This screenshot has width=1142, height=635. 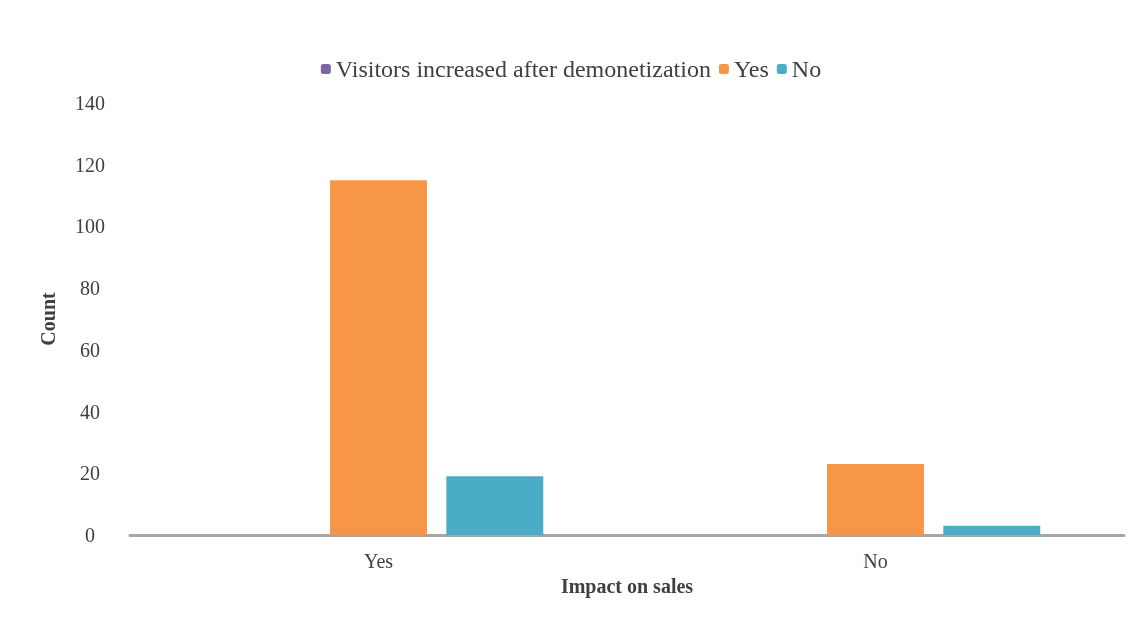 I want to click on legend-label: Visitors increased after demonetization, so click(x=523, y=69).